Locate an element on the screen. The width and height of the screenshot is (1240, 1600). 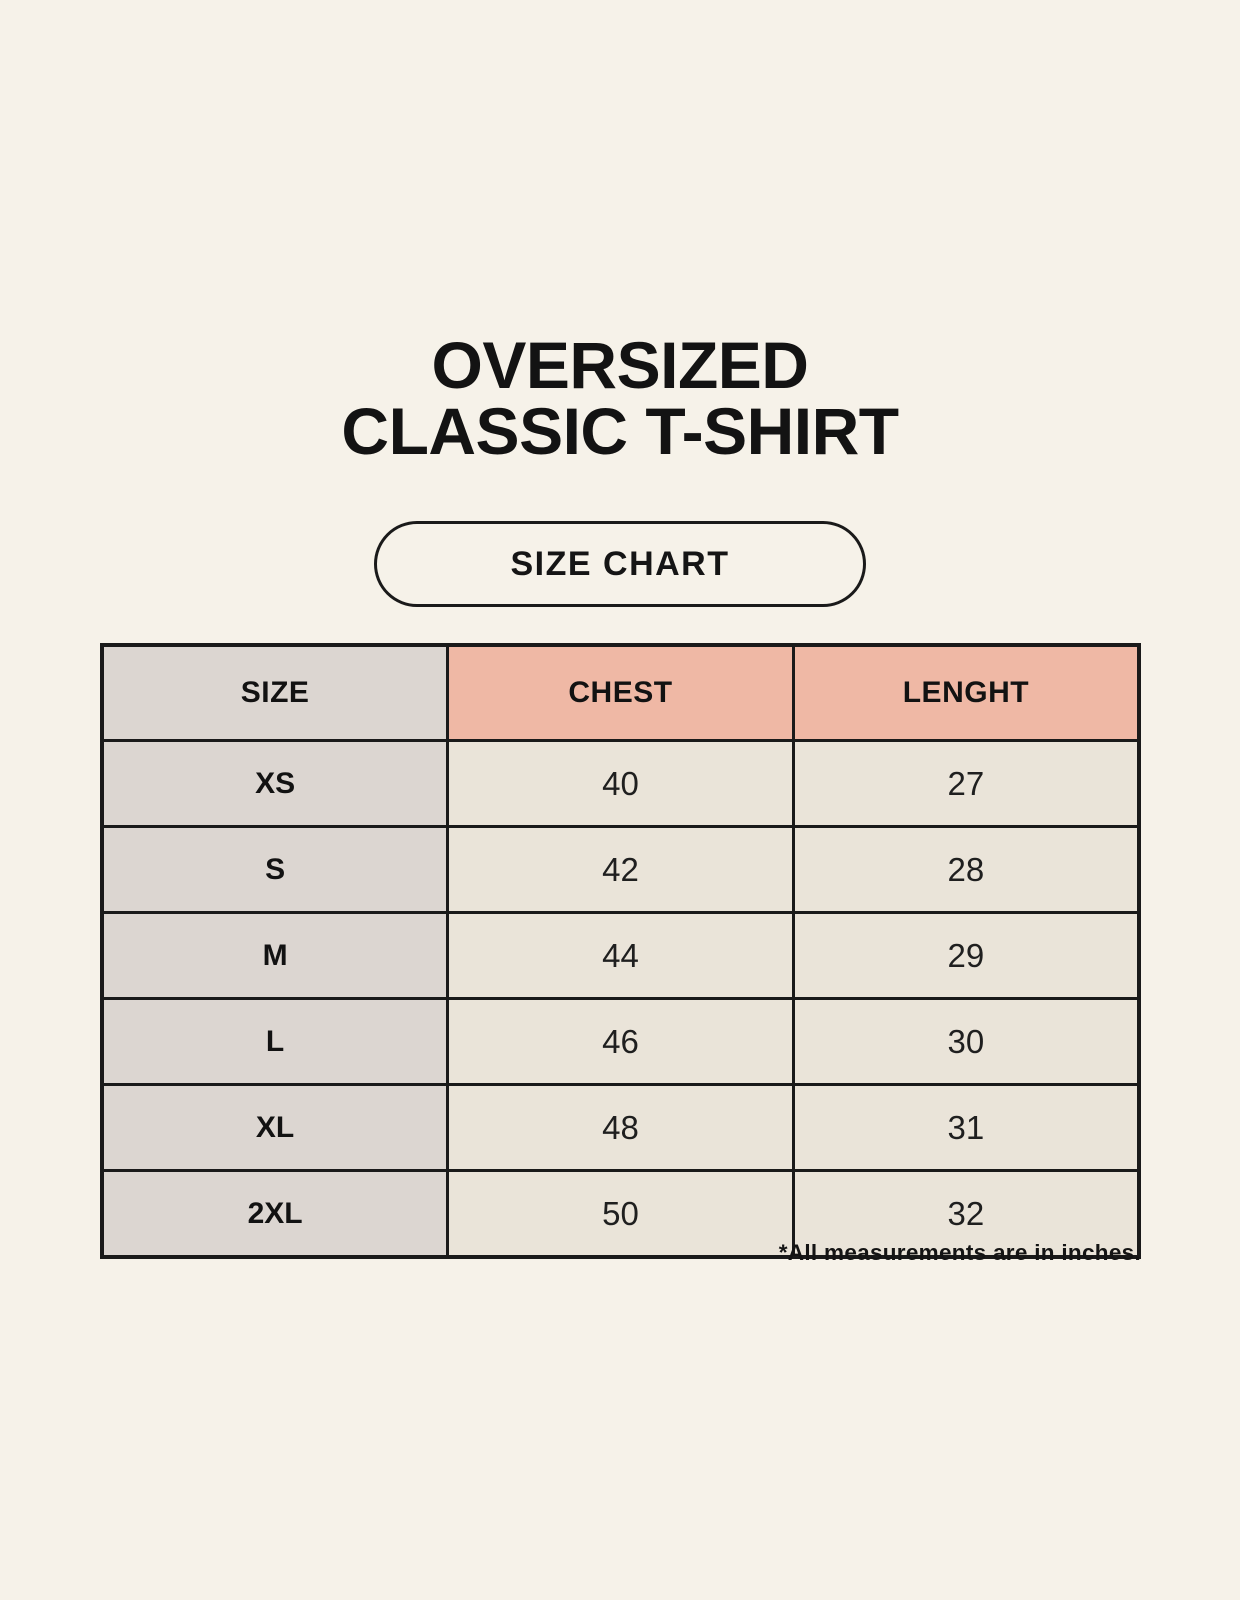
chest-value: 40 is located at coordinates (620, 783).